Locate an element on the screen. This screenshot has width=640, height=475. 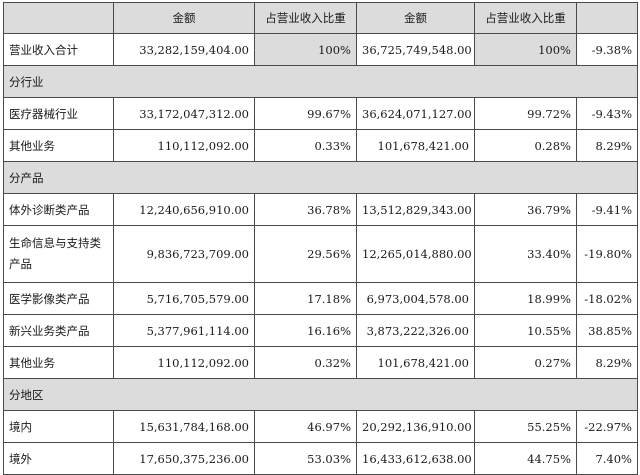
share-prior: 0.27% is located at coordinates (525, 362).